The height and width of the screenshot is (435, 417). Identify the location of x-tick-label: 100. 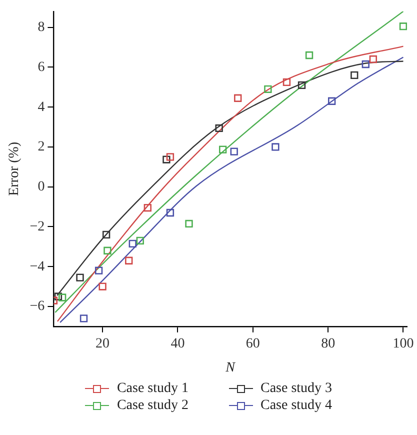
(403, 344).